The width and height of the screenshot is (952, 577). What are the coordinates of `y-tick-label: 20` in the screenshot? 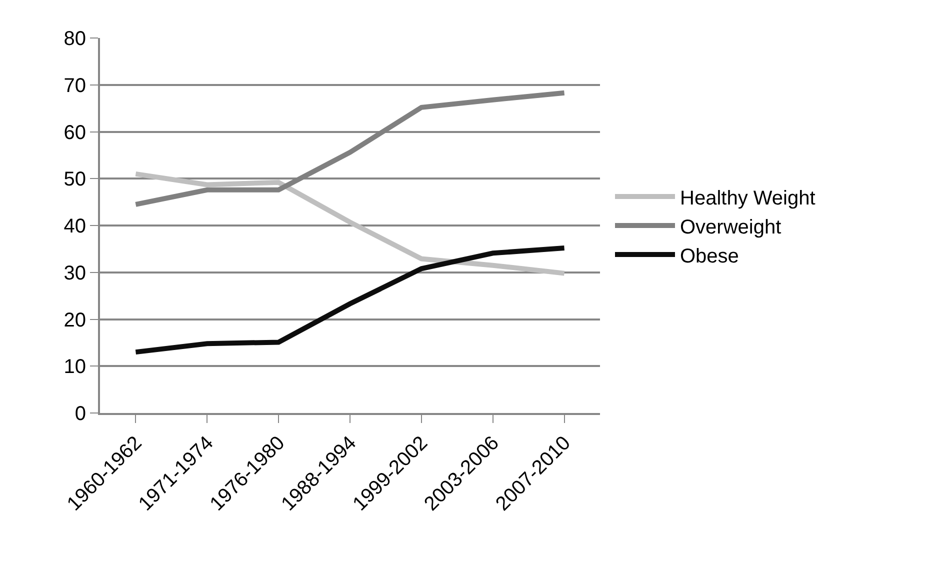 It's located at (75, 320).